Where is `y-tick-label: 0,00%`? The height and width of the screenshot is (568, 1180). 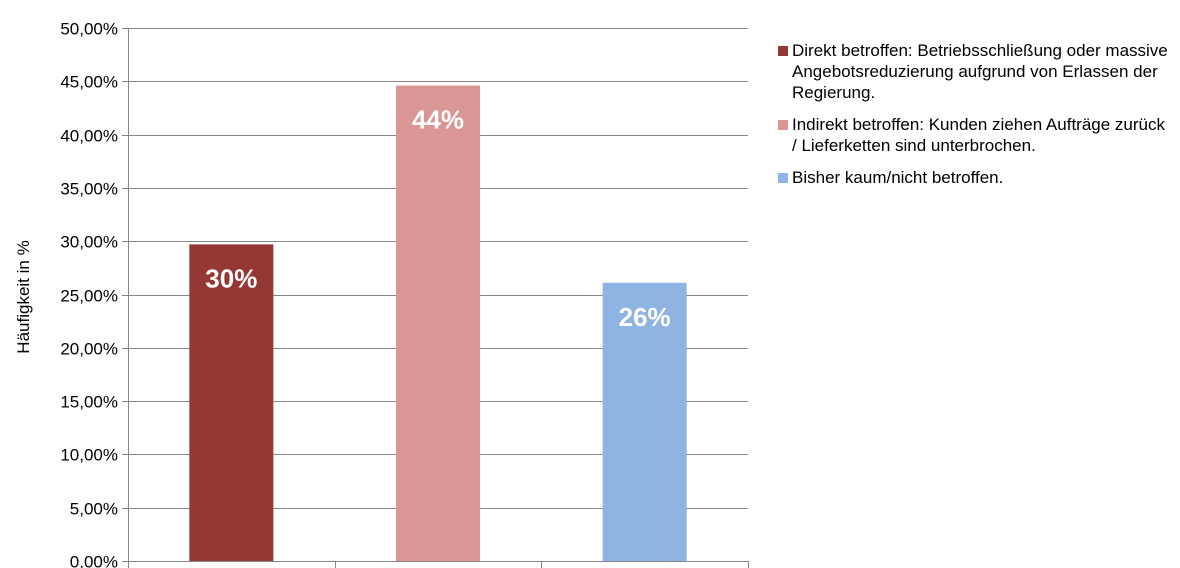 y-tick-label: 0,00% is located at coordinates (94, 560).